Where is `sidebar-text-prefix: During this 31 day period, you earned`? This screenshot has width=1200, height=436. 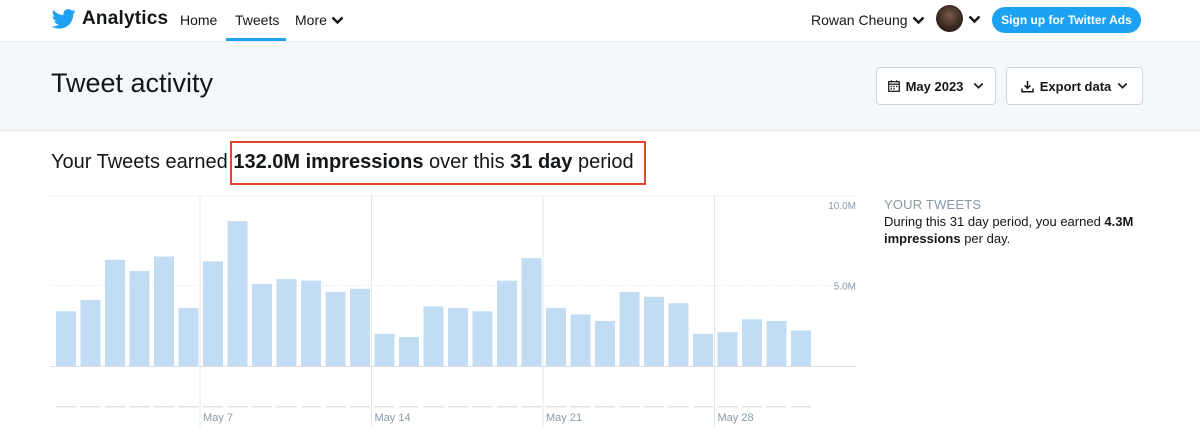
sidebar-text-prefix: During this 31 day period, you earned is located at coordinates (994, 221).